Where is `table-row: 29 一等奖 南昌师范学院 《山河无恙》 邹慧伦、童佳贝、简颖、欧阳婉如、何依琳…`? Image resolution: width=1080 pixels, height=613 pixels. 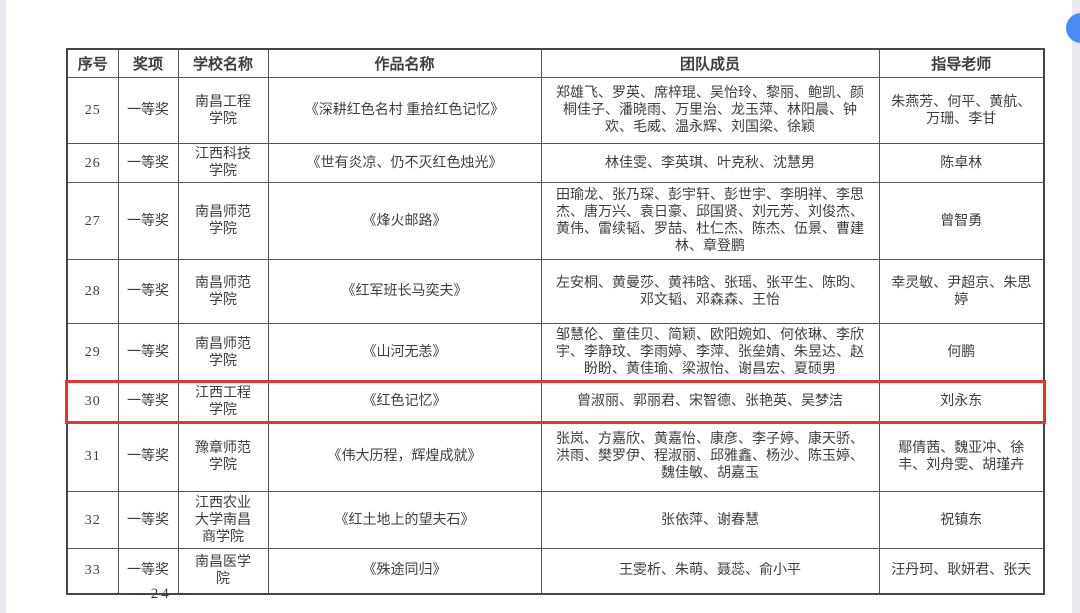 table-row: 29 一等奖 南昌师范学院 《山河无恙》 邹慧伦、童佳贝、简颖、欧阳婉如、何依琳… is located at coordinates (555, 352).